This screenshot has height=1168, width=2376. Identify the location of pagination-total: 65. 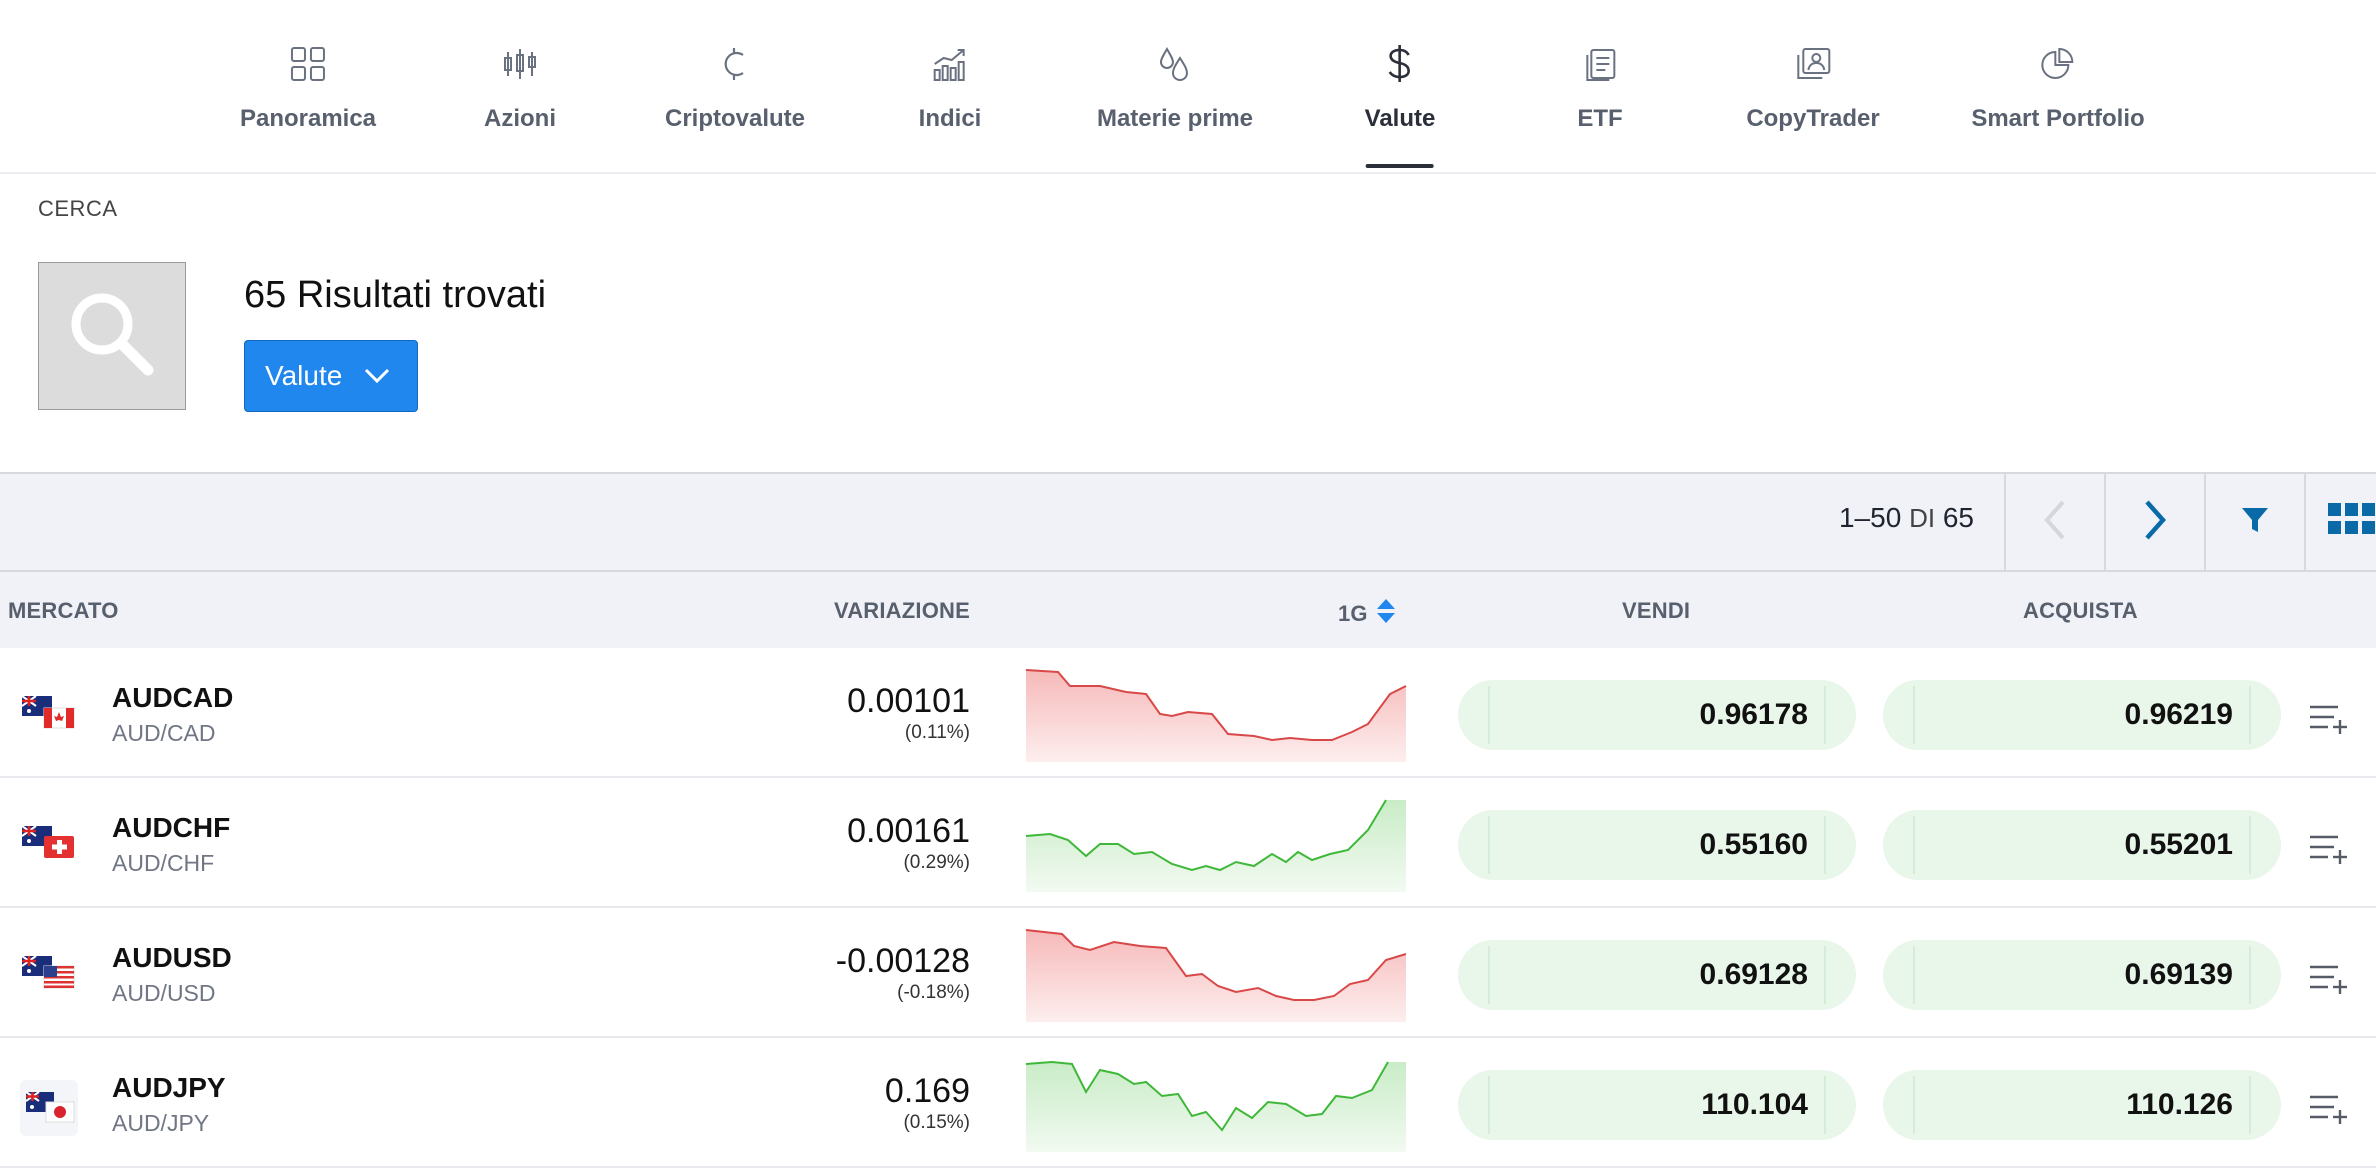
(1958, 517).